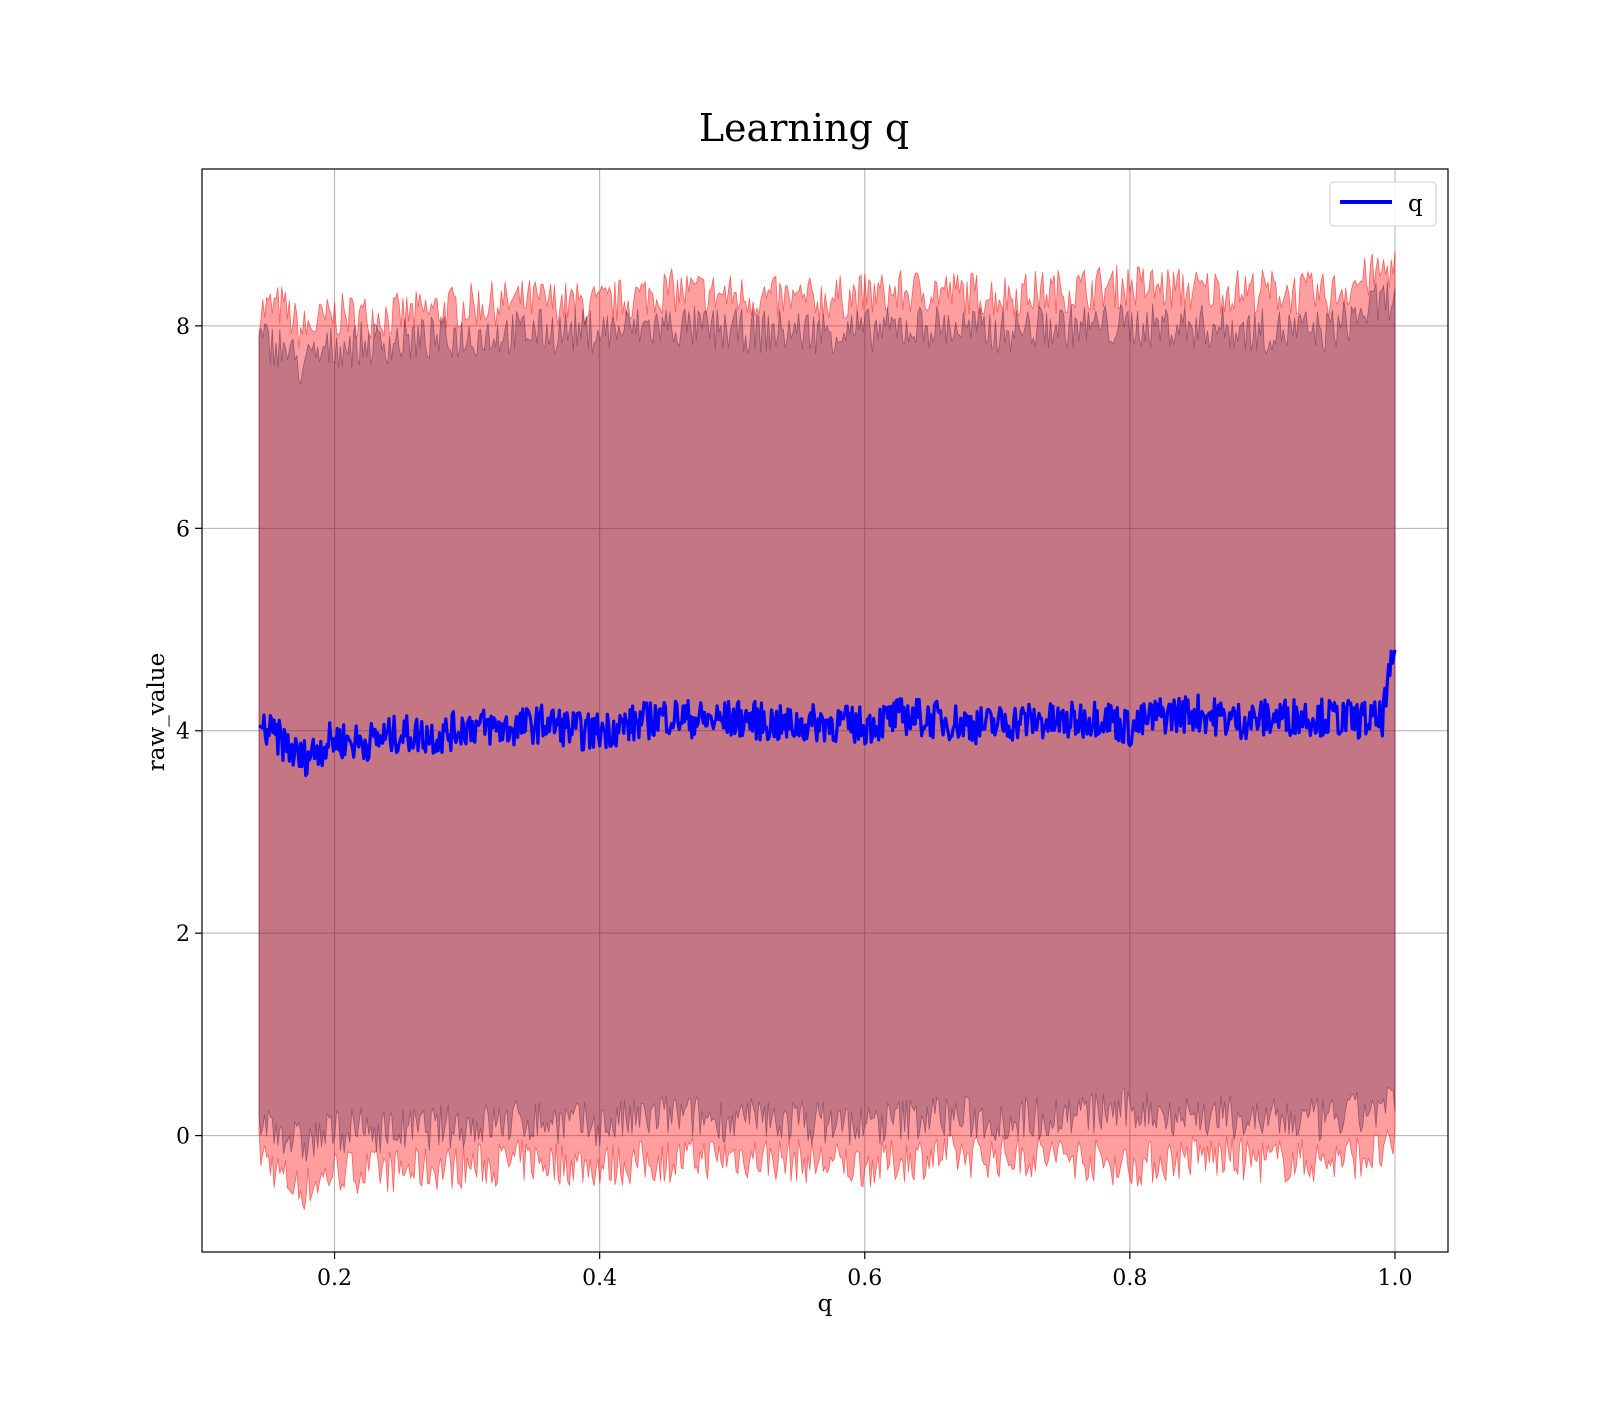  What do you see at coordinates (599, 1278) in the screenshot?
I see `x-tick-label-1: 0.4` at bounding box center [599, 1278].